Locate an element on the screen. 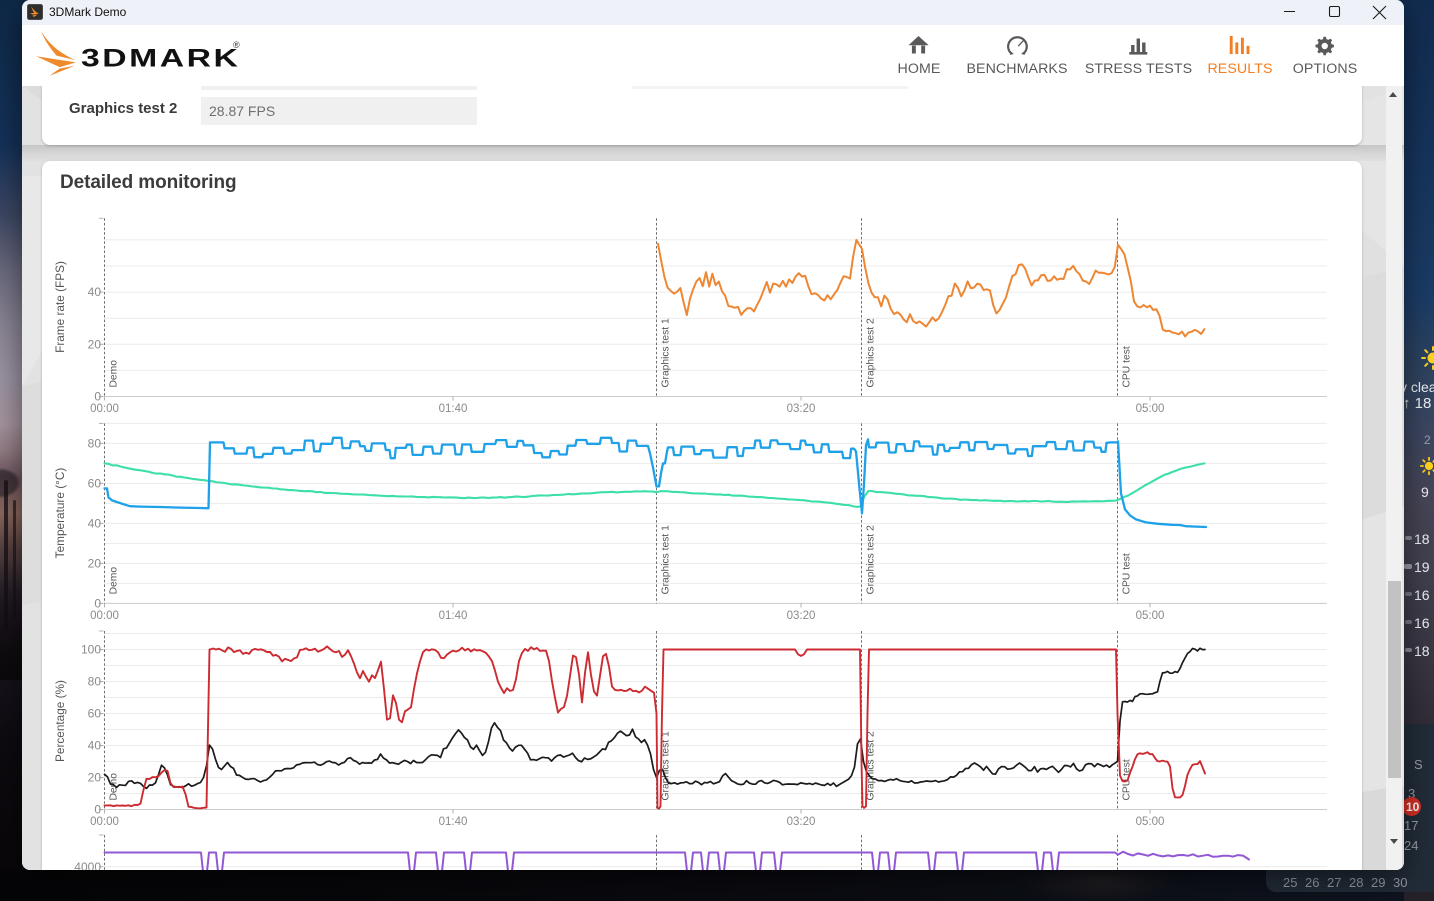  svg-text: Percentage (%) is located at coordinates (60, 721).